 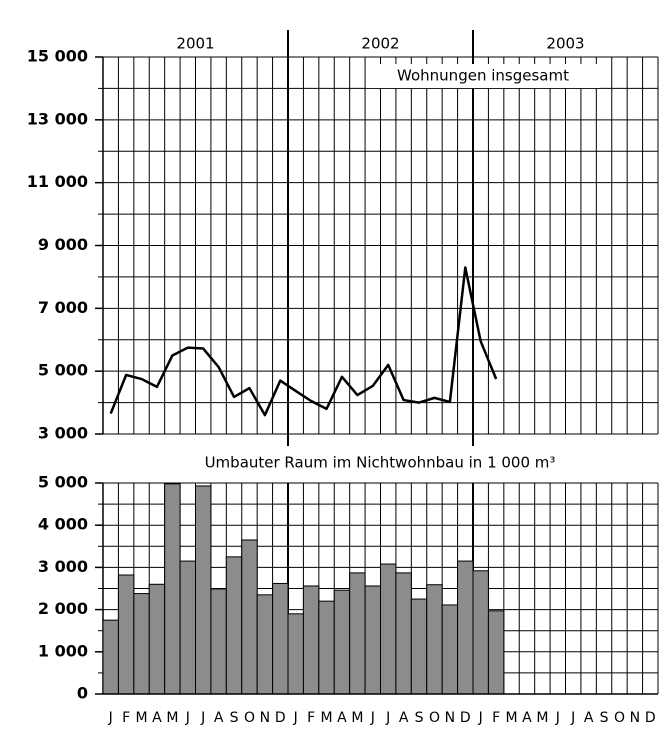 I want to click on year-label: 2001, so click(x=195, y=44).